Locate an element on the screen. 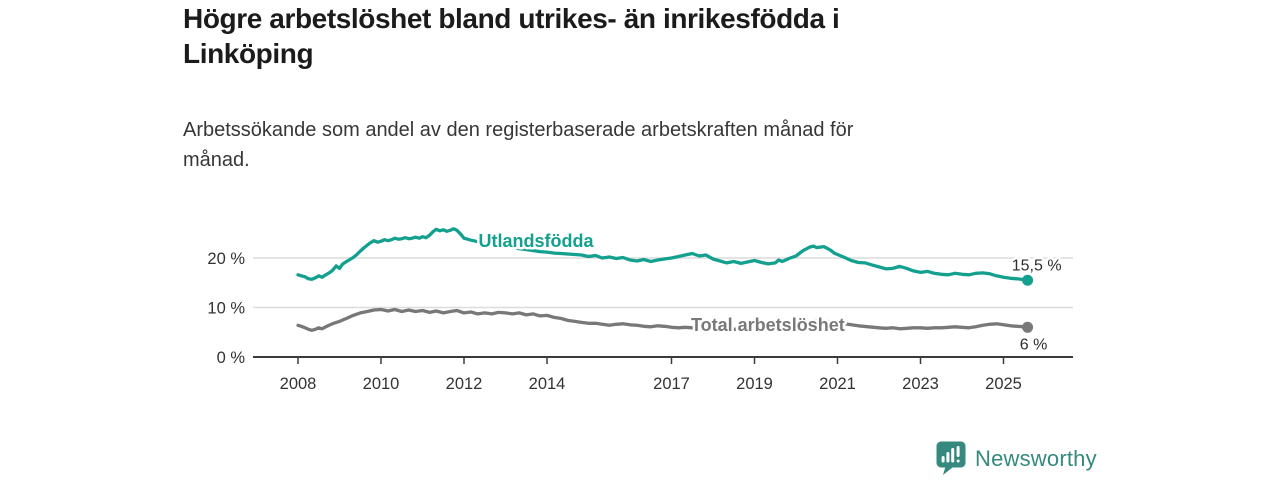 The height and width of the screenshot is (480, 1280). series-line-total-arbetsloshet is located at coordinates (663, 319).